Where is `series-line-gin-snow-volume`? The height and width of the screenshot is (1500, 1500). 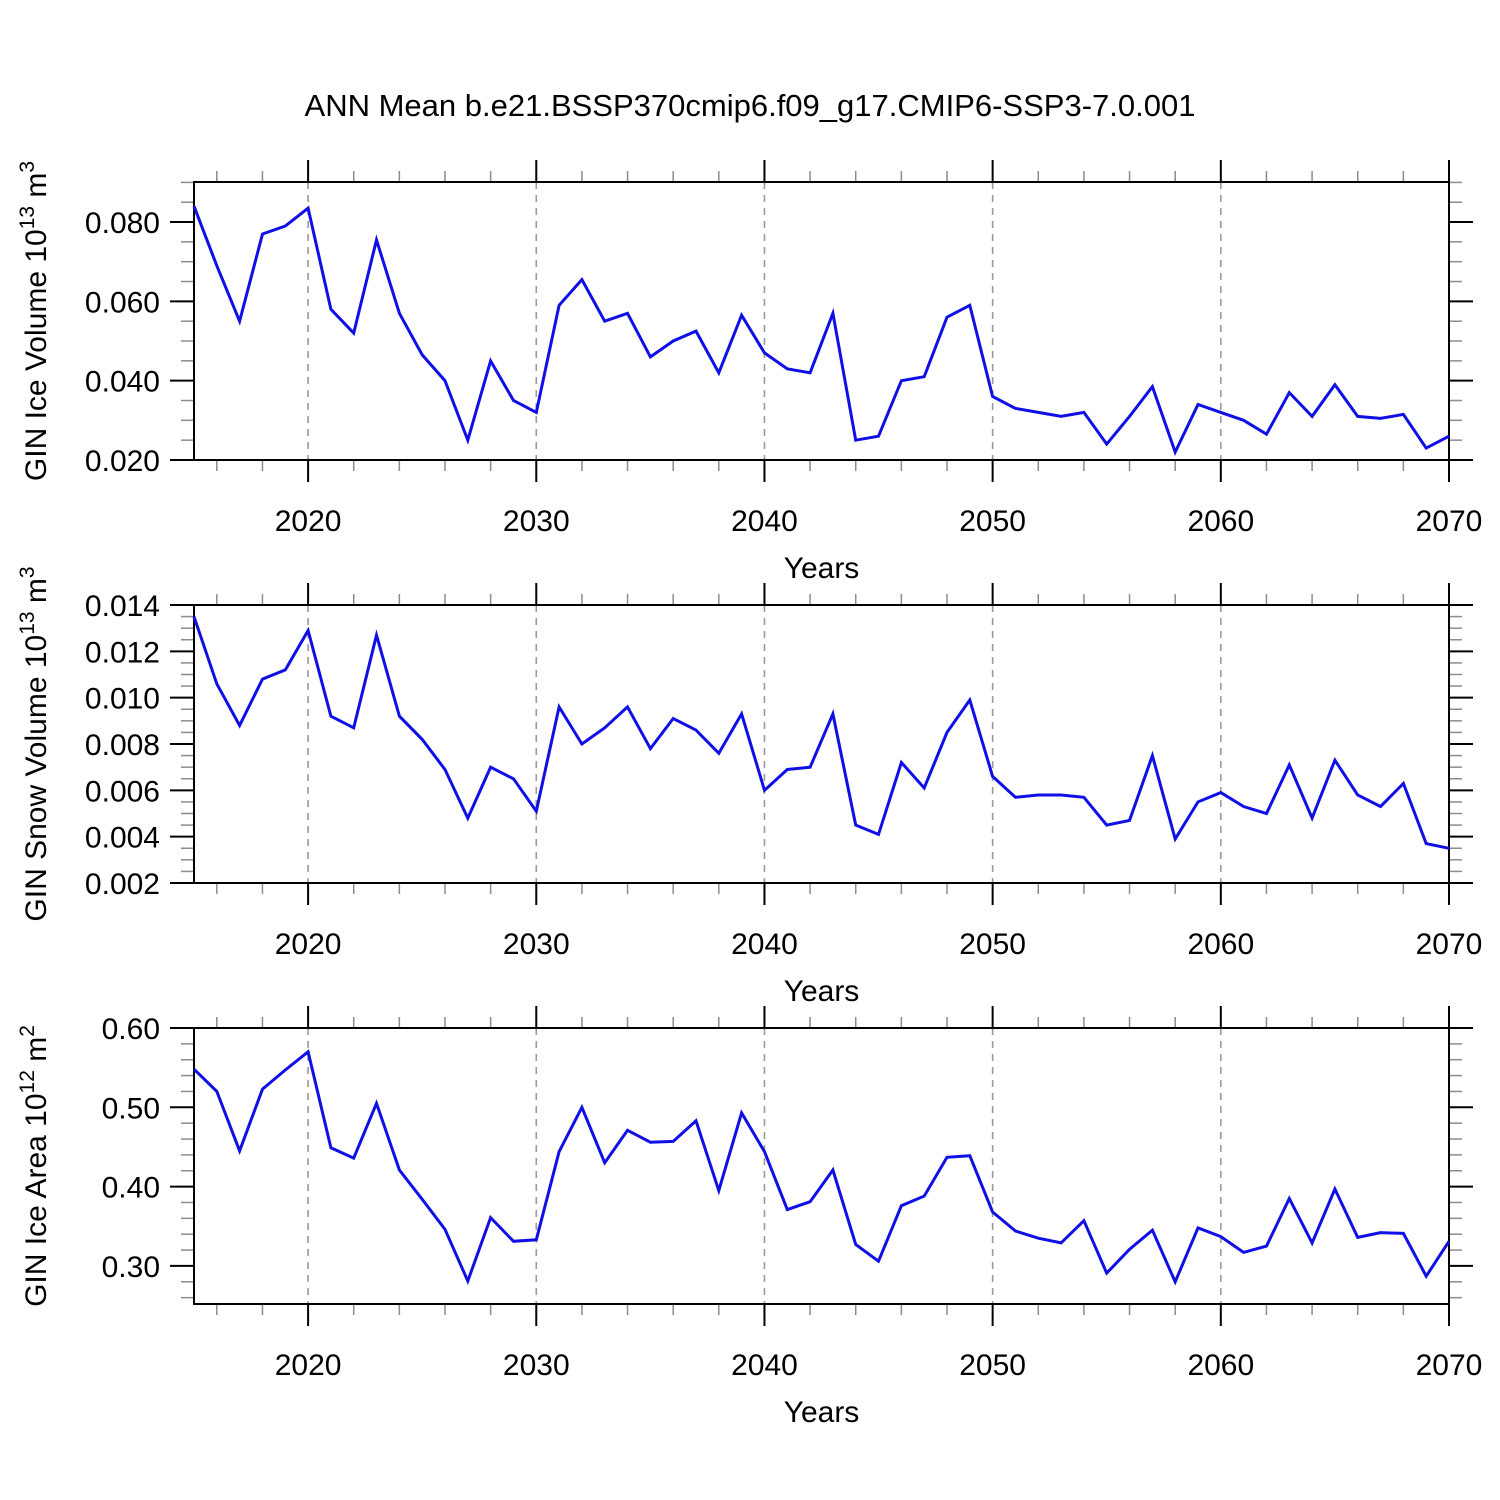
series-line-gin-snow-volume is located at coordinates (821, 733).